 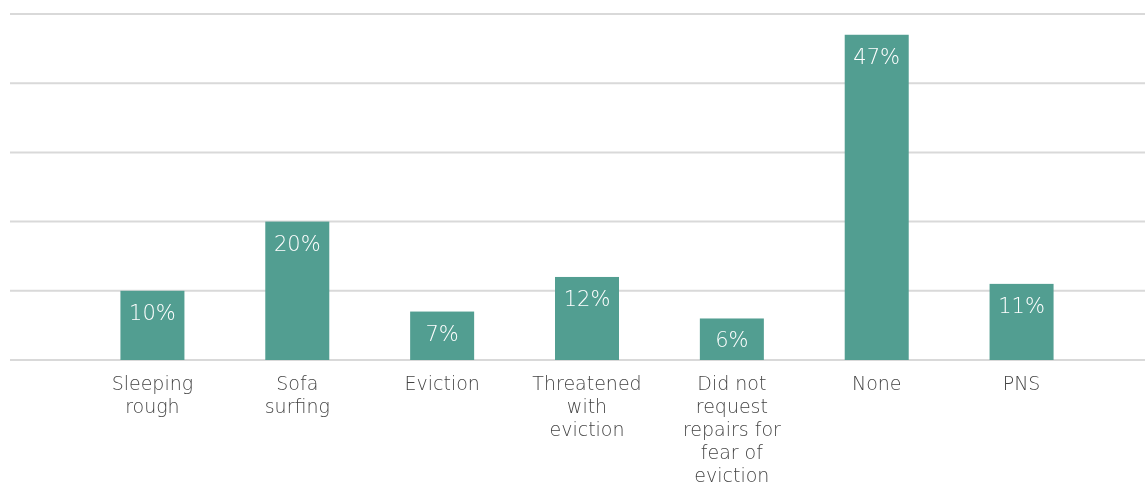 What do you see at coordinates (587, 406) in the screenshot?
I see `x-tick-label: Threatened with eviction` at bounding box center [587, 406].